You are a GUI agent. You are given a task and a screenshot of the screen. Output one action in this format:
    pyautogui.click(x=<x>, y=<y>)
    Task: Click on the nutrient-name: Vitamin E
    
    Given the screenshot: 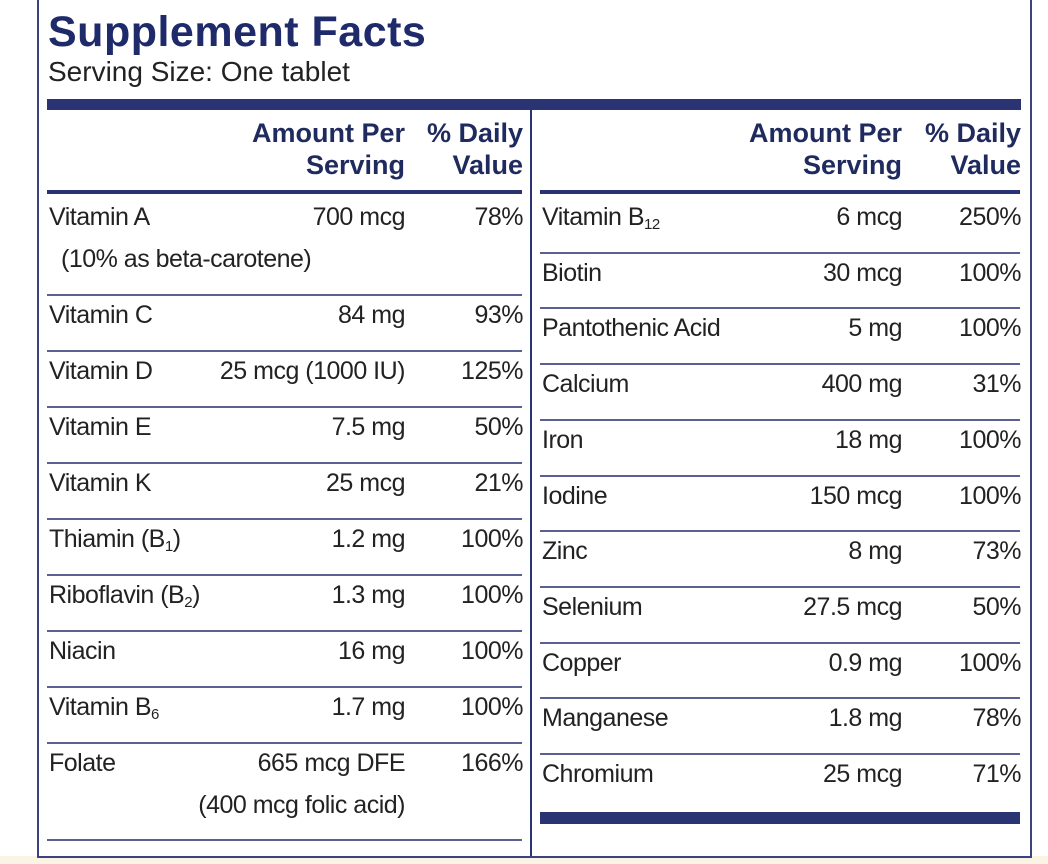 What is the action you would take?
    pyautogui.click(x=100, y=427)
    